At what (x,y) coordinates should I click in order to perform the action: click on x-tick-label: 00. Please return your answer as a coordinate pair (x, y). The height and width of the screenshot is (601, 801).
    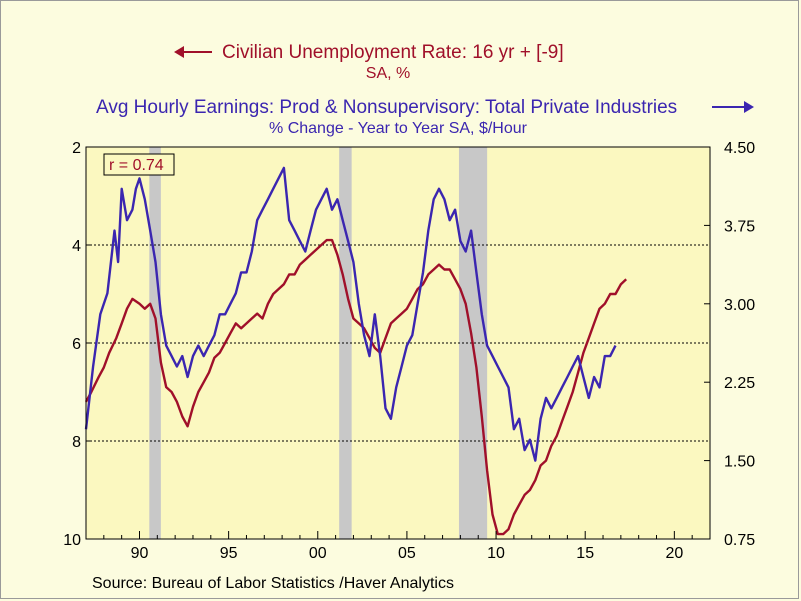
    Looking at the image, I should click on (318, 553).